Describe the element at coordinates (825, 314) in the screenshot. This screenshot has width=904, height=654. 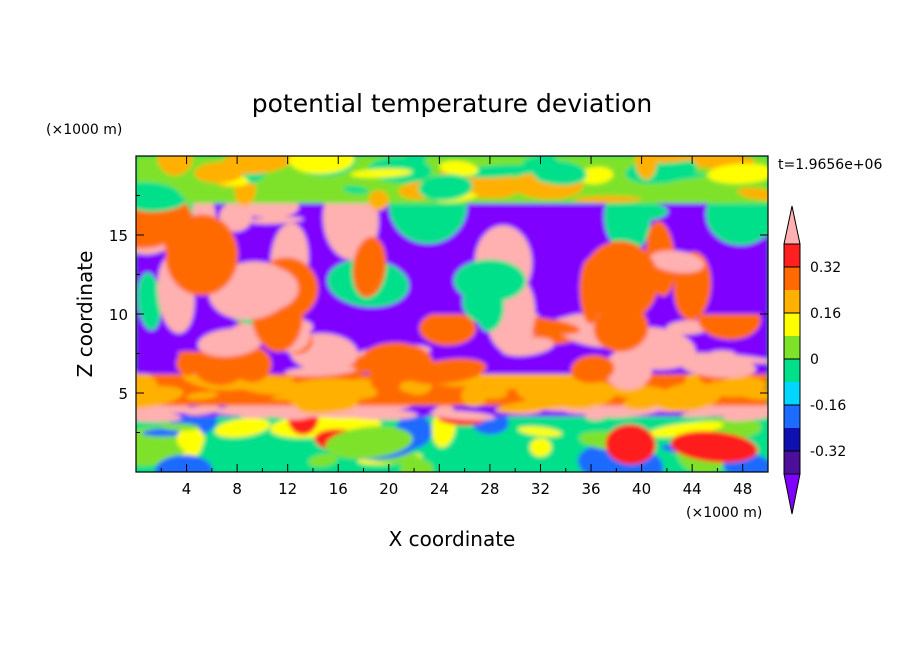
I see `colorbar-tick-label: 0.16` at that location.